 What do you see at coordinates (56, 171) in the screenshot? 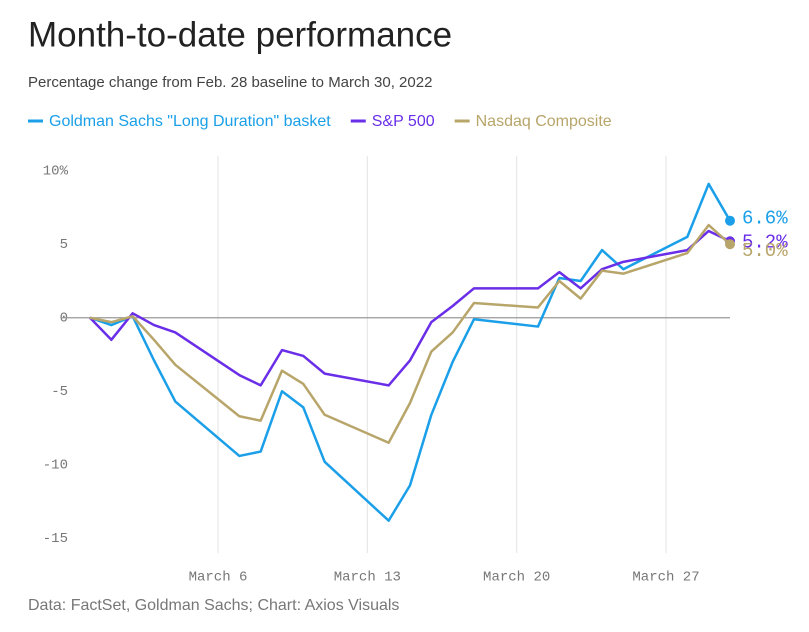
I see `y-tick-label: 10%` at bounding box center [56, 171].